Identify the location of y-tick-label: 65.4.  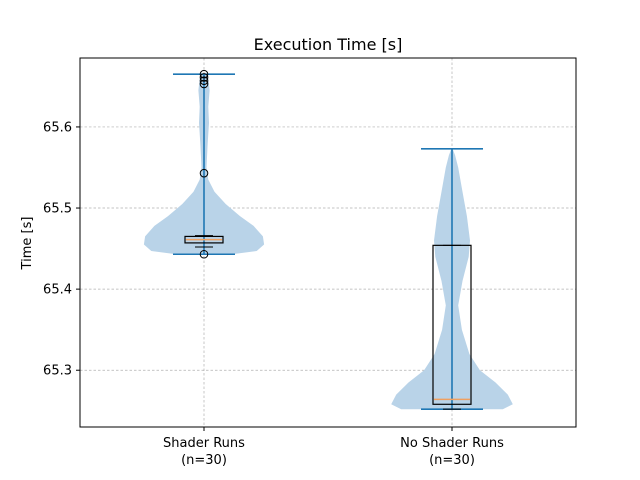
(57, 290).